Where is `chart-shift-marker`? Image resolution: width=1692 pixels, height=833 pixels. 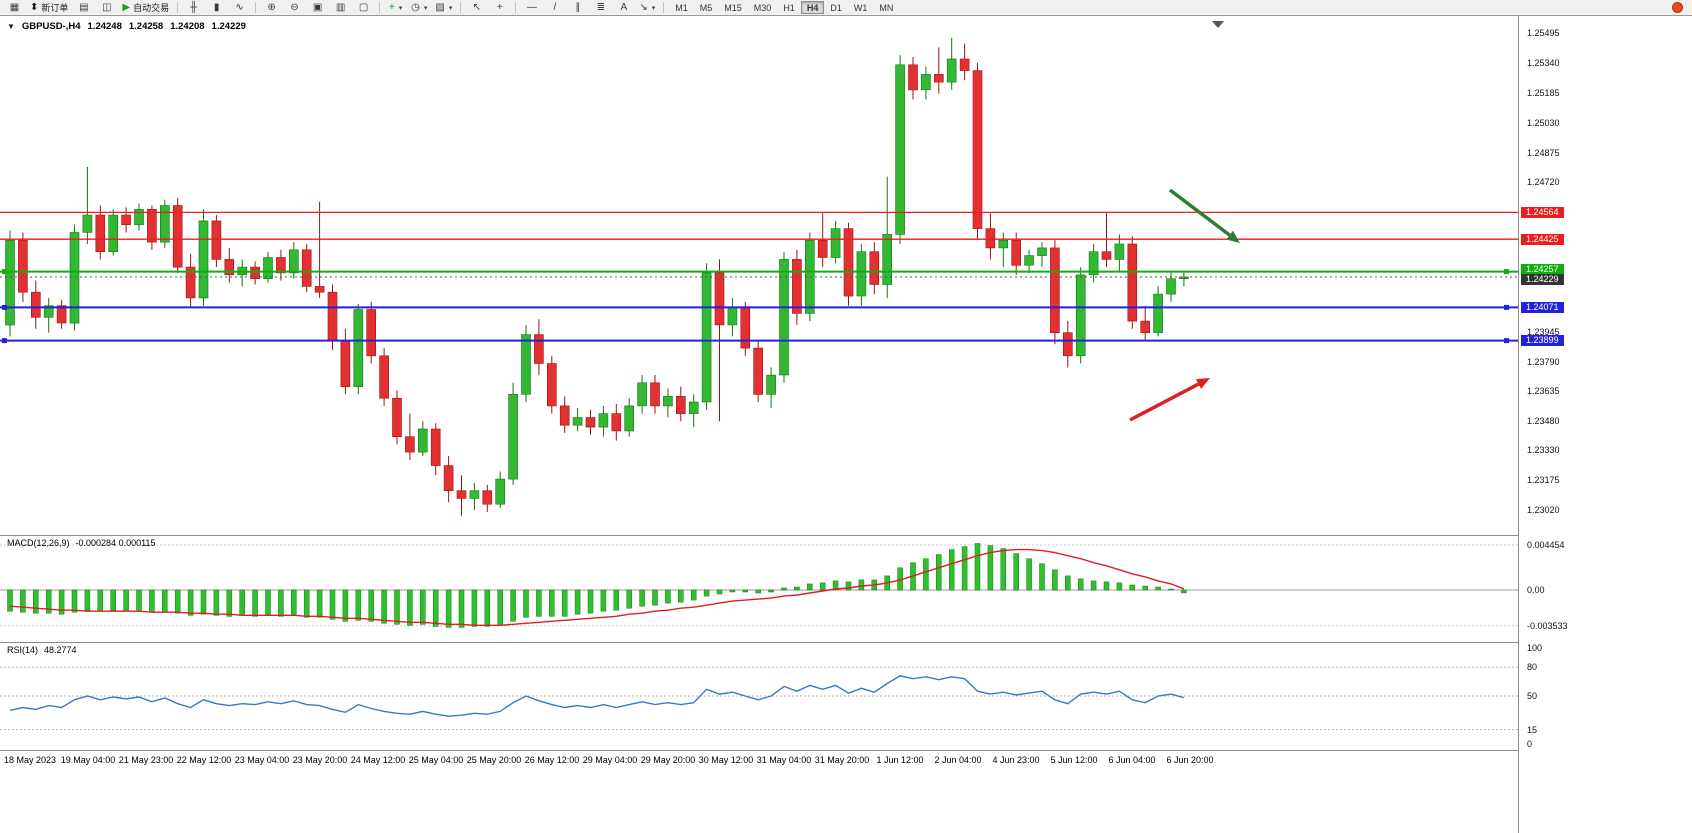
chart-shift-marker is located at coordinates (1218, 24).